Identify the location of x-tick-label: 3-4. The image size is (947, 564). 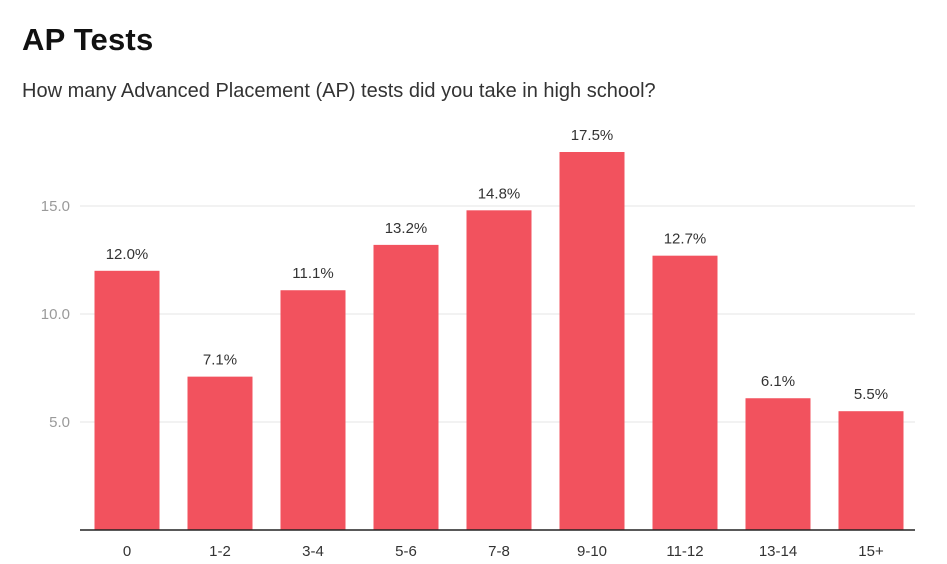
(313, 551).